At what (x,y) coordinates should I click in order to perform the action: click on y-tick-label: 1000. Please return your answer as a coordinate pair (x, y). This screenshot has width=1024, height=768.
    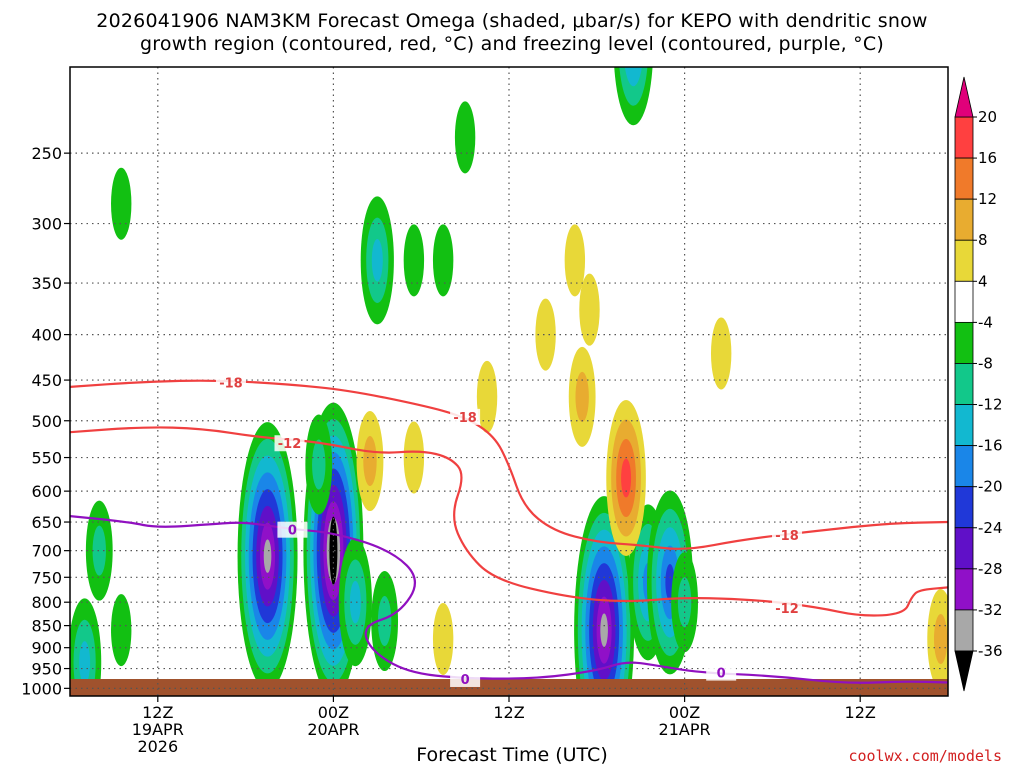
    Looking at the image, I should click on (41, 688).